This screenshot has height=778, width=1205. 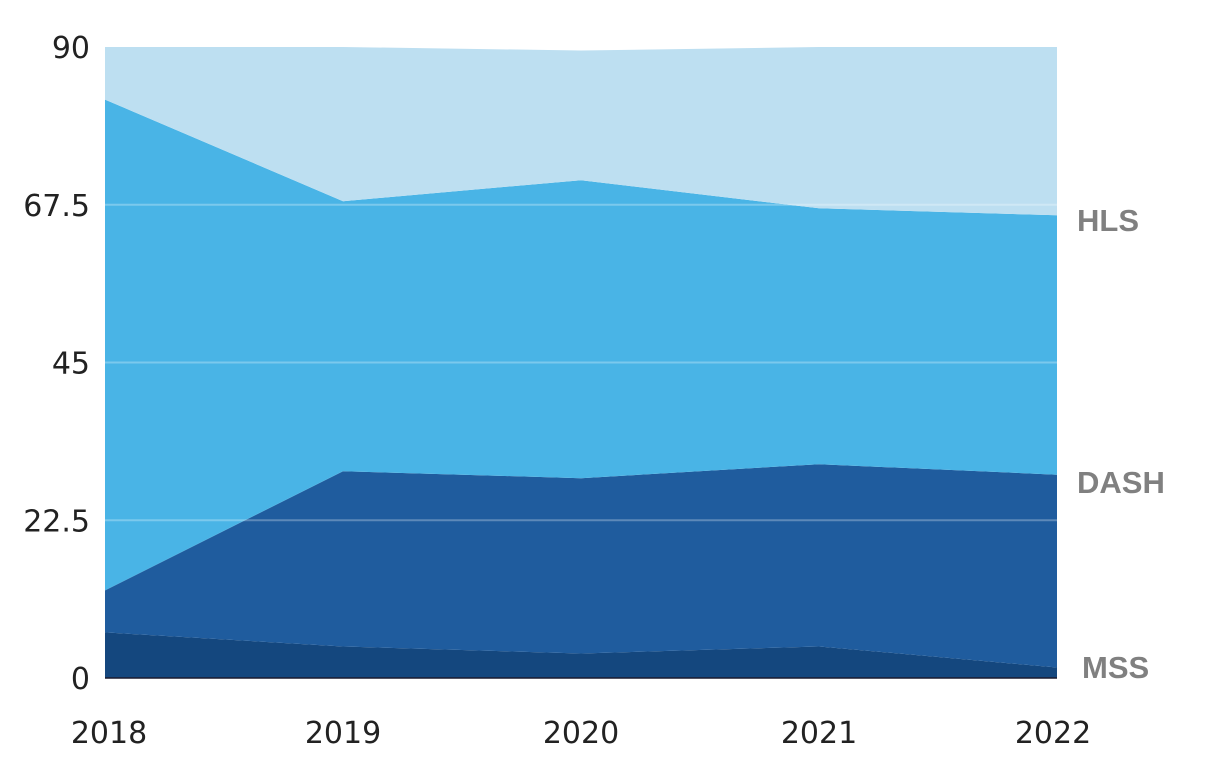 I want to click on series-label-mss: MSS, so click(x=1115, y=667).